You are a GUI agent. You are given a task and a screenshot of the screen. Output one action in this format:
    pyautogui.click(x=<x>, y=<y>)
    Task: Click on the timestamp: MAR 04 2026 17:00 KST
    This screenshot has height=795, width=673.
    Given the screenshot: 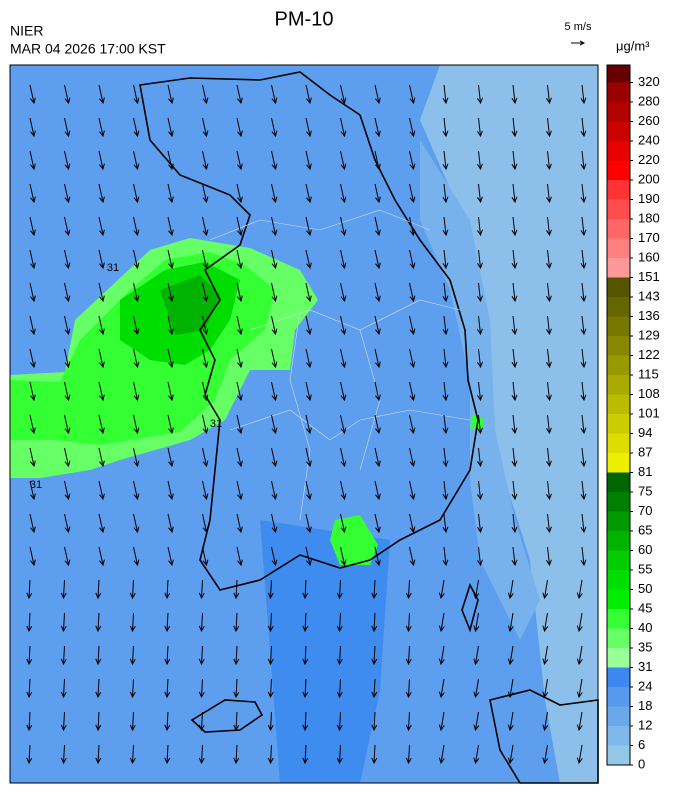 What is the action you would take?
    pyautogui.click(x=88, y=49)
    